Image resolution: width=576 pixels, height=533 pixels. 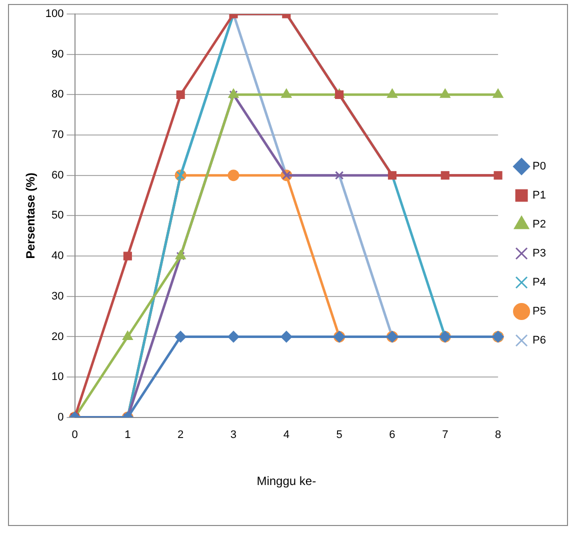 What do you see at coordinates (539, 340) in the screenshot?
I see `legend-label: P6` at bounding box center [539, 340].